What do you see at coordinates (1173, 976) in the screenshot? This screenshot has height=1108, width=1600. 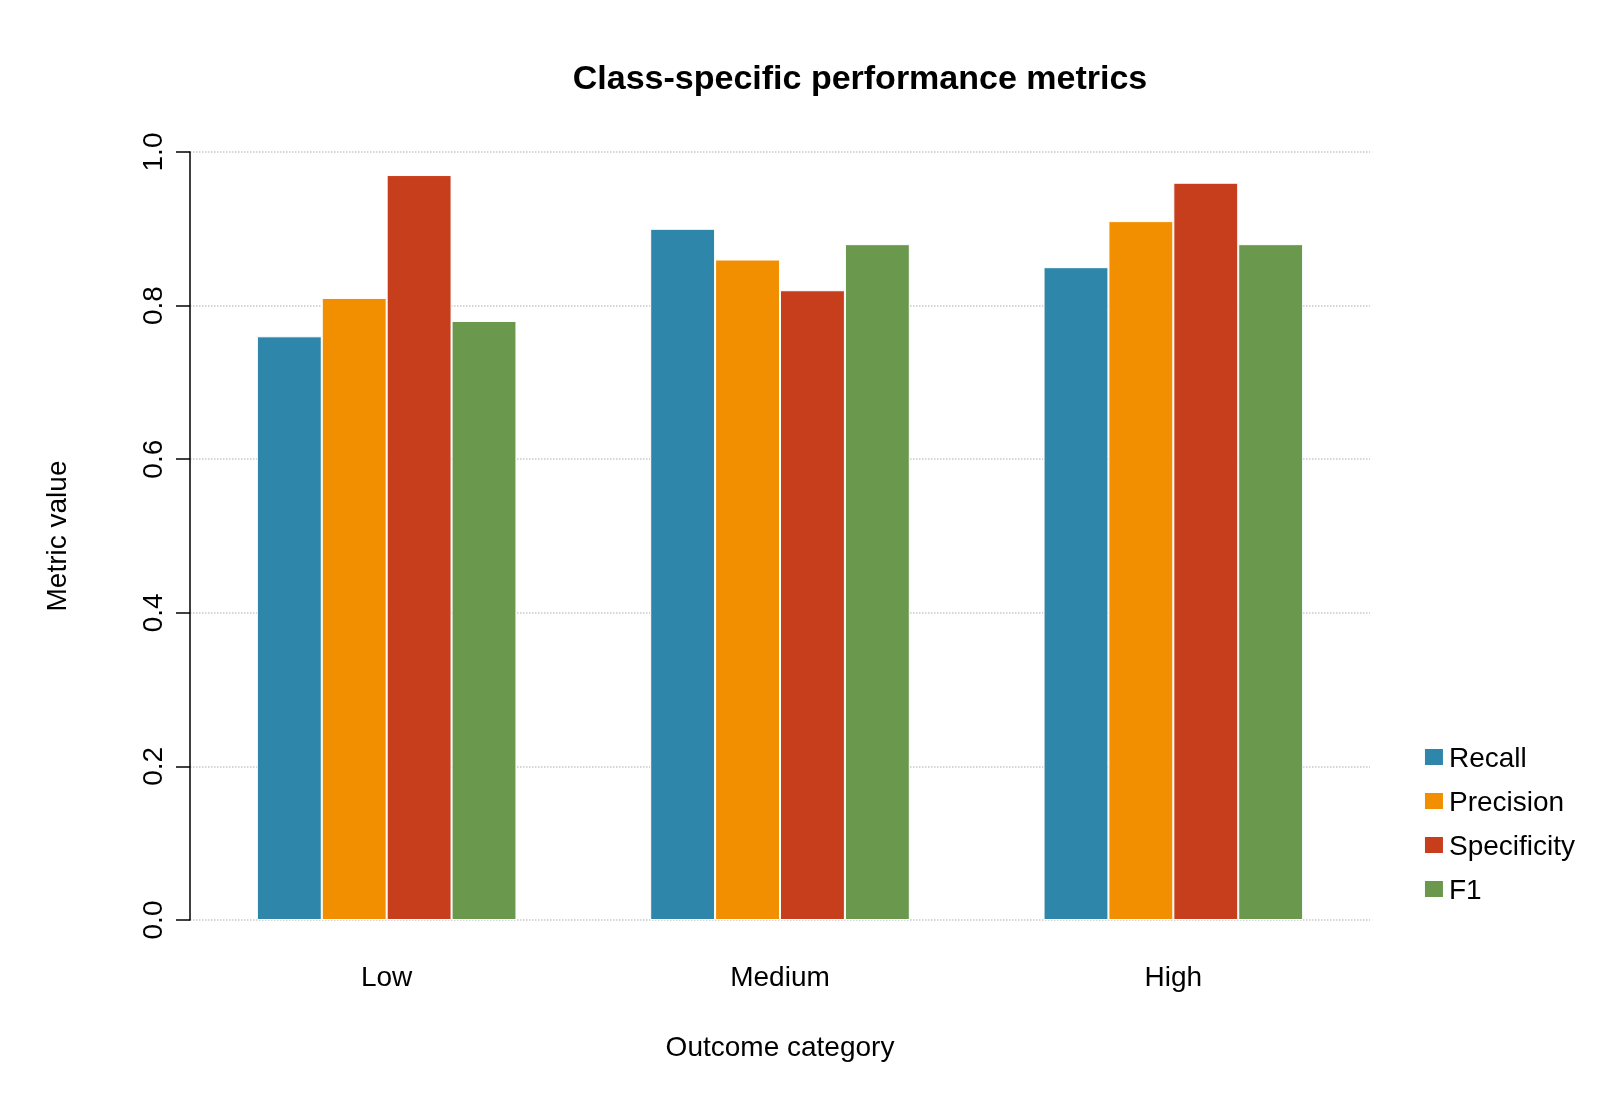 I see `x-tick-label: High` at bounding box center [1173, 976].